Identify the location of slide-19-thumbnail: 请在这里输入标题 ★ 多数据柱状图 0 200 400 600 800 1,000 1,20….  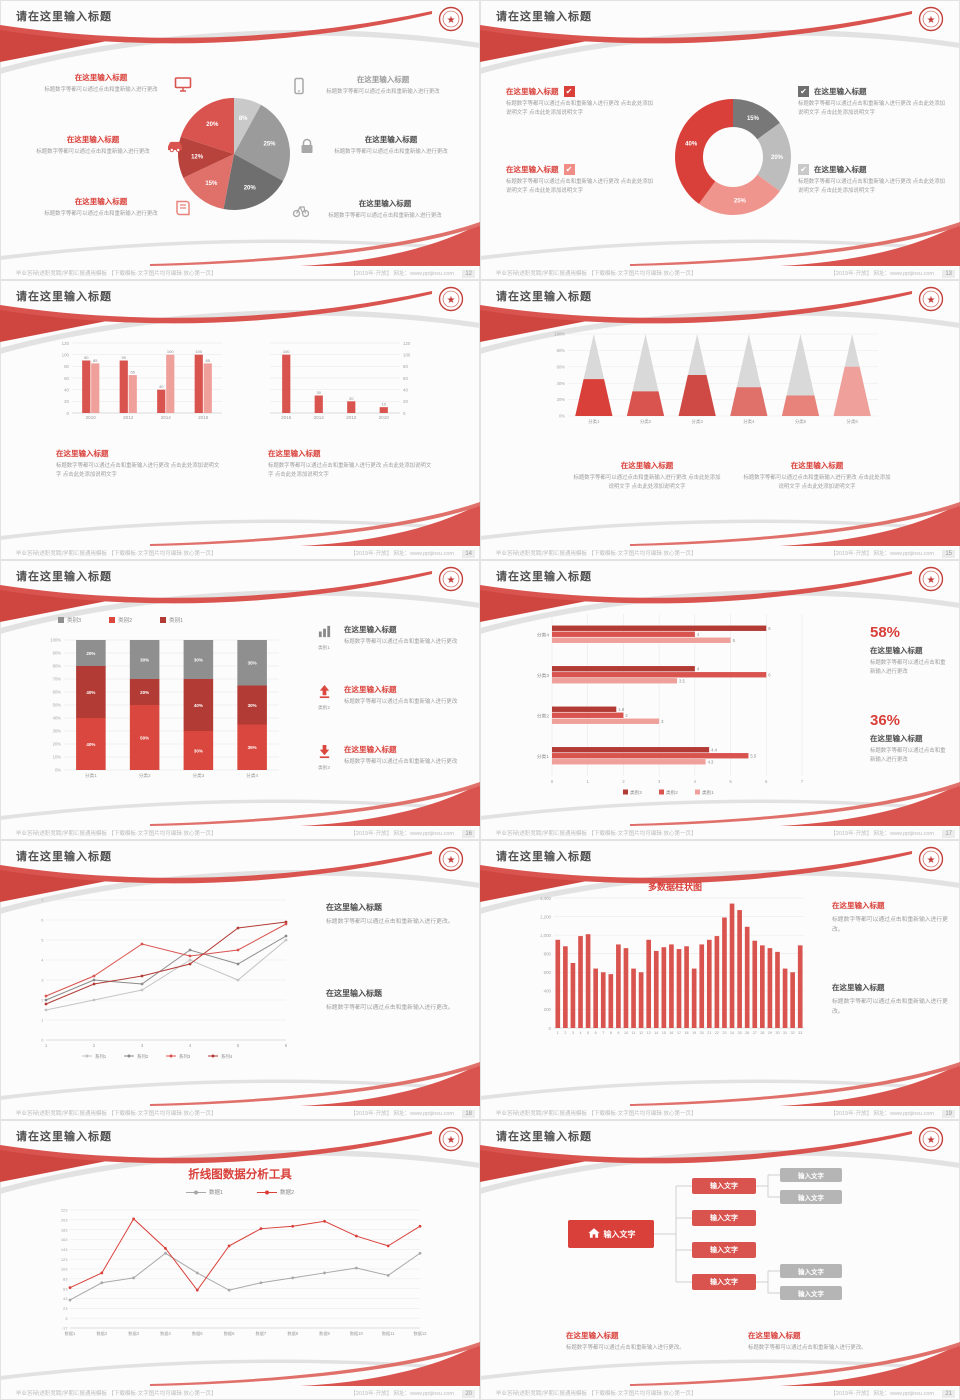
(720, 980).